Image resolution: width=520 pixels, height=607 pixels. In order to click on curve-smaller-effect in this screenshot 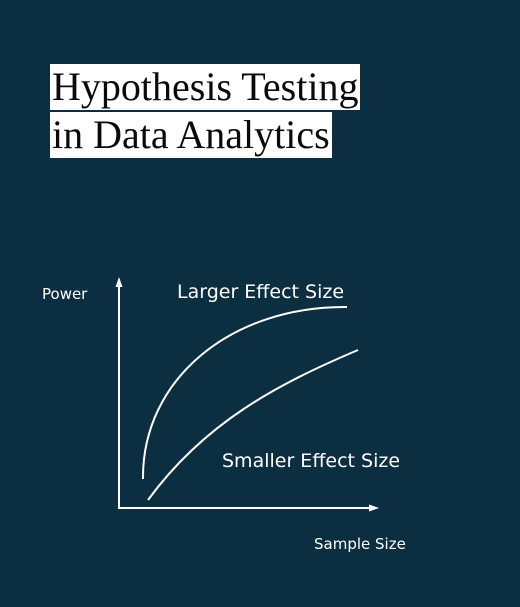, I will do `click(253, 425)`.